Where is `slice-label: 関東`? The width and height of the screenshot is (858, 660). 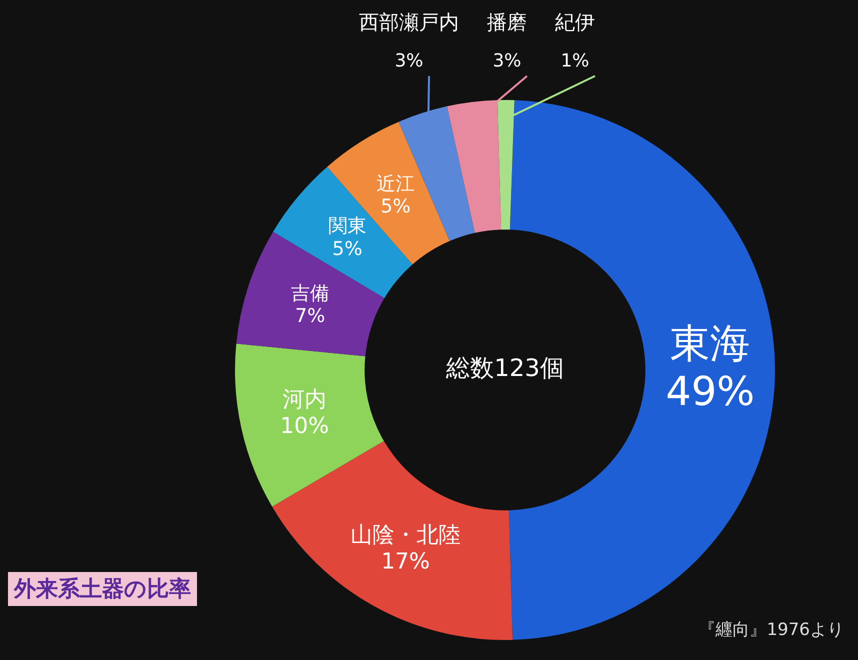 slice-label: 関東 is located at coordinates (347, 226).